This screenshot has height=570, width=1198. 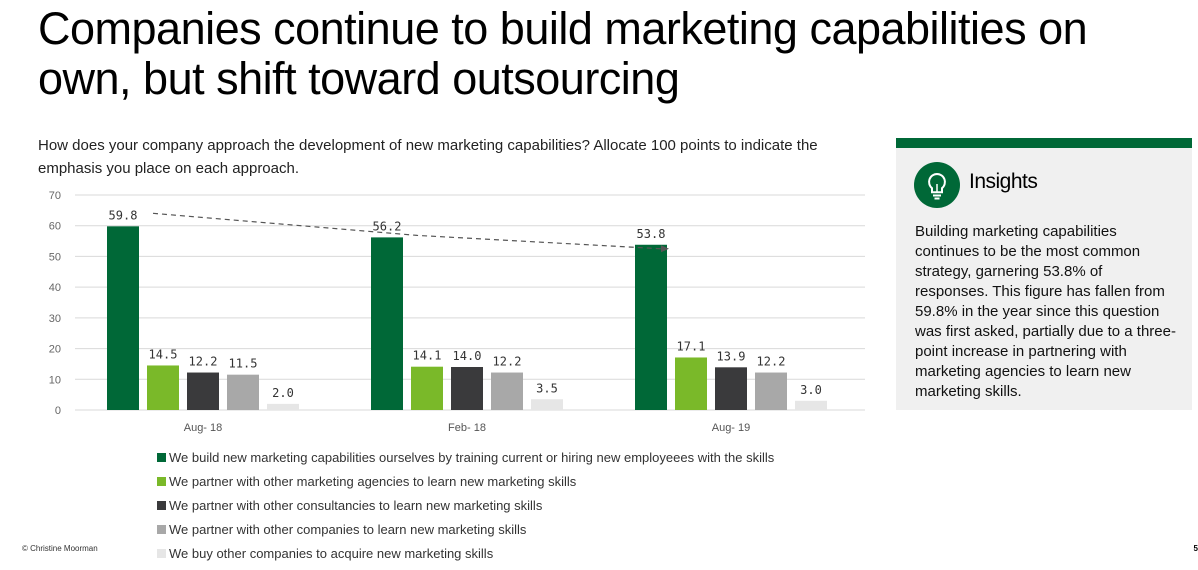 What do you see at coordinates (55, 350) in the screenshot?
I see `y-tick-label: 20` at bounding box center [55, 350].